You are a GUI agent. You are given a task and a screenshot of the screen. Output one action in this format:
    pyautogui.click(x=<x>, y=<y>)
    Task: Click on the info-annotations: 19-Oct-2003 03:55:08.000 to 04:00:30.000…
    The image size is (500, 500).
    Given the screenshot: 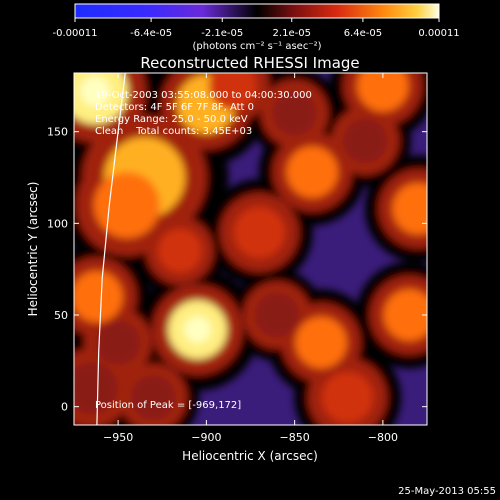 What is the action you would take?
    pyautogui.click(x=203, y=113)
    